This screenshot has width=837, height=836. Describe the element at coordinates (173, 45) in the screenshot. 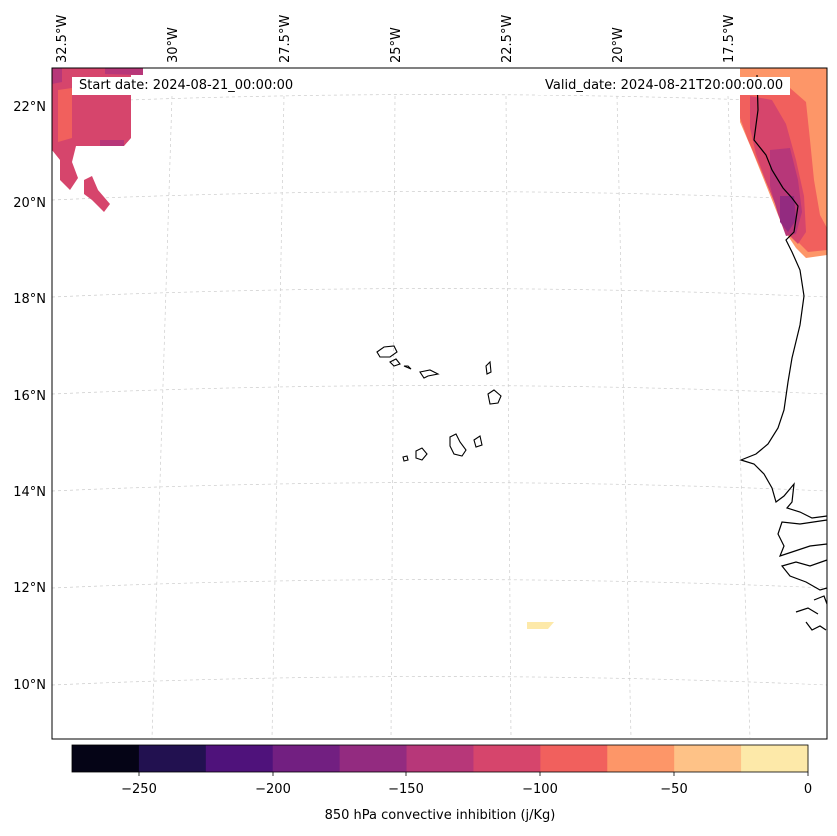

I see `lon-label: 30°W` at that location.